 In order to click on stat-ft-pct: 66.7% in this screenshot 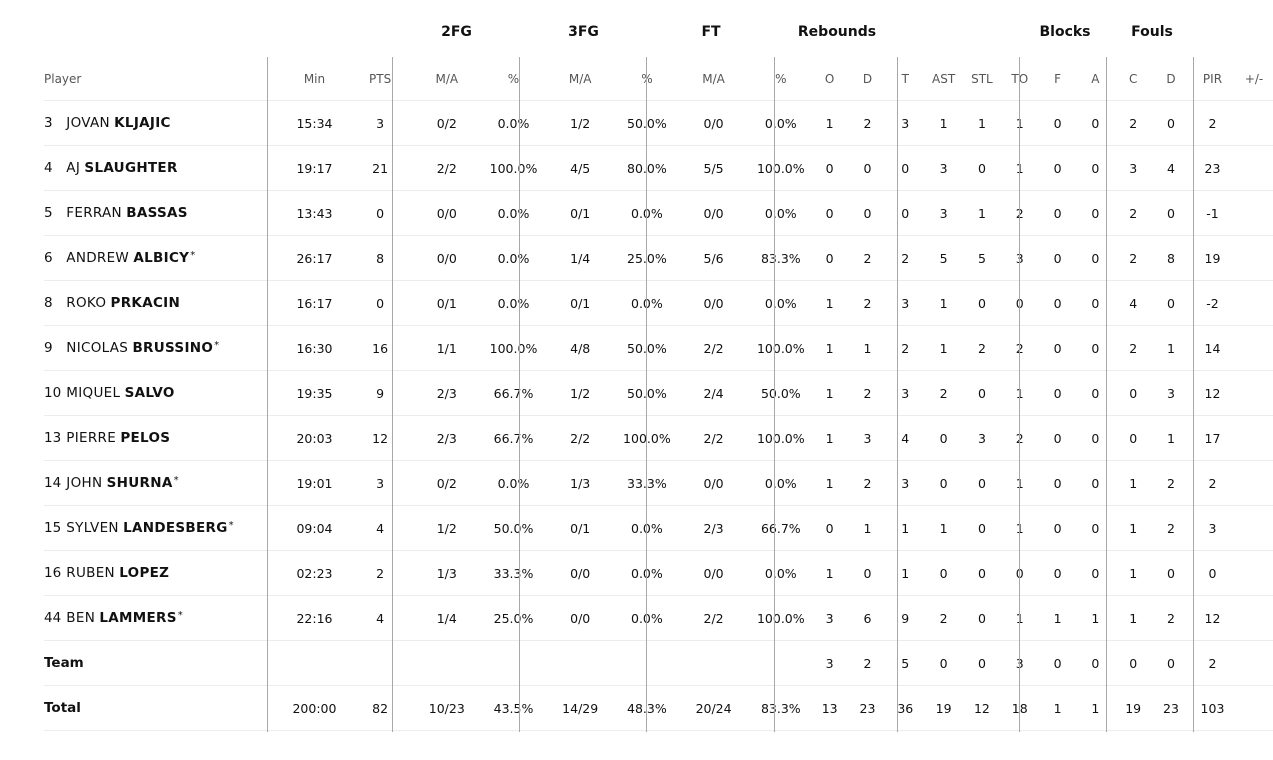, I will do `click(780, 528)`.